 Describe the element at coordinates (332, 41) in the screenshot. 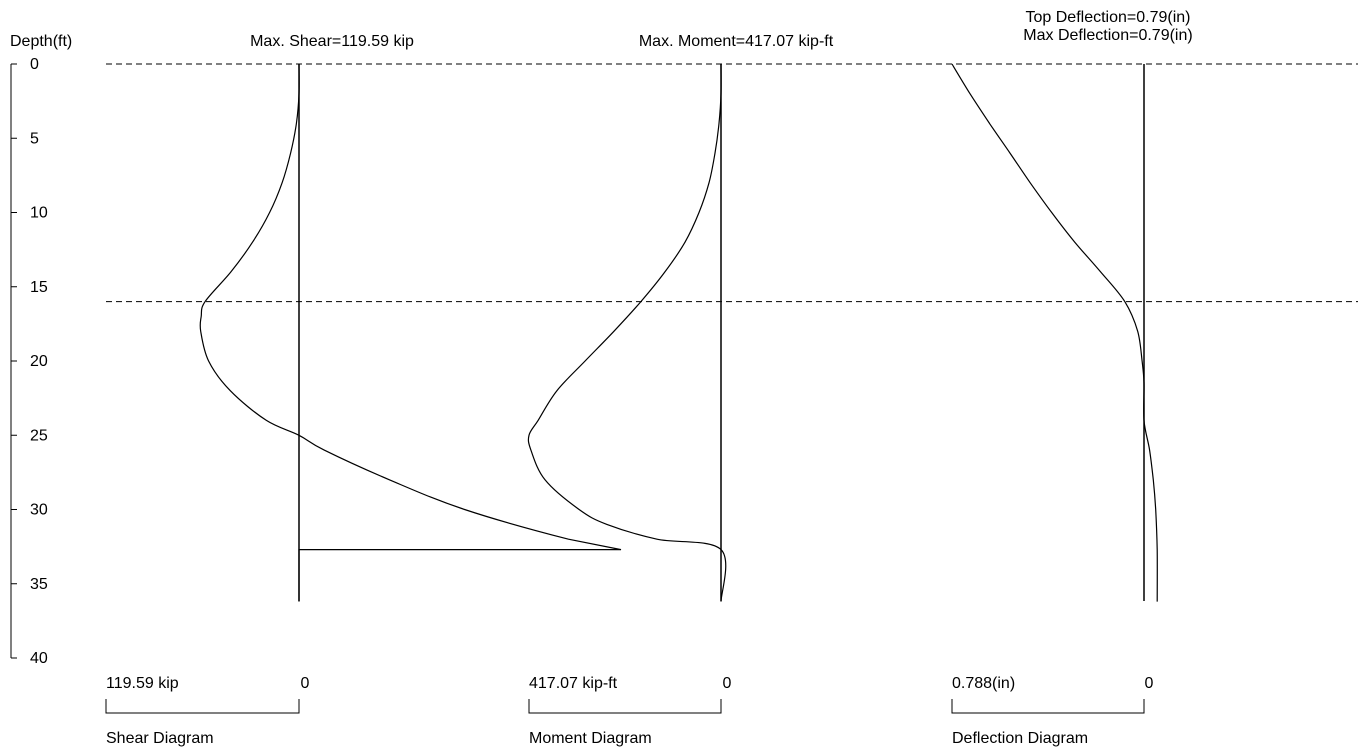

I see `shear-header-0: Max. Shear=119.59 kip` at that location.